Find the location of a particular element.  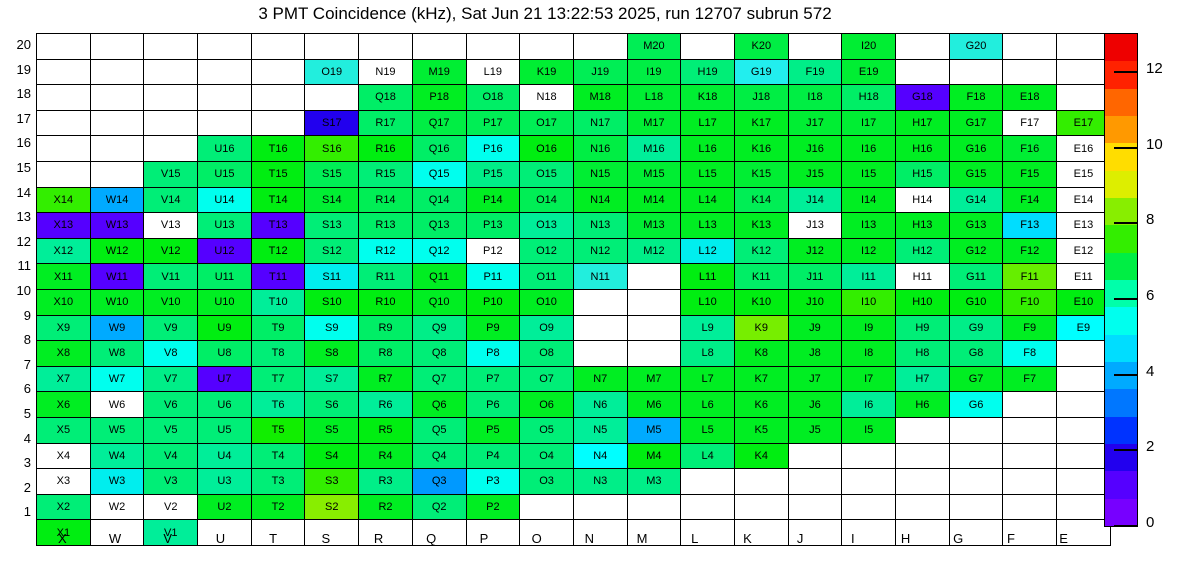

heatmap-cell: G13 is located at coordinates (976, 225).